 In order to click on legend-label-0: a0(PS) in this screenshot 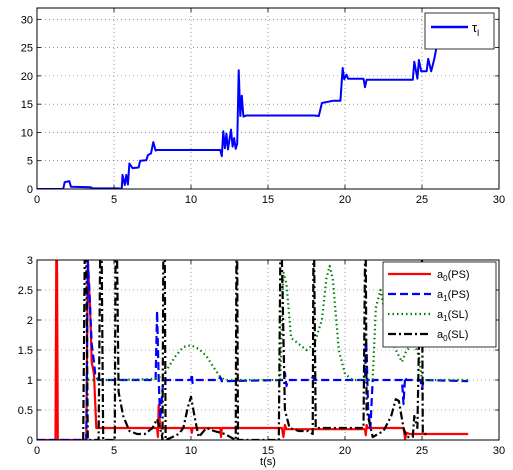, I will do `click(453, 276)`.